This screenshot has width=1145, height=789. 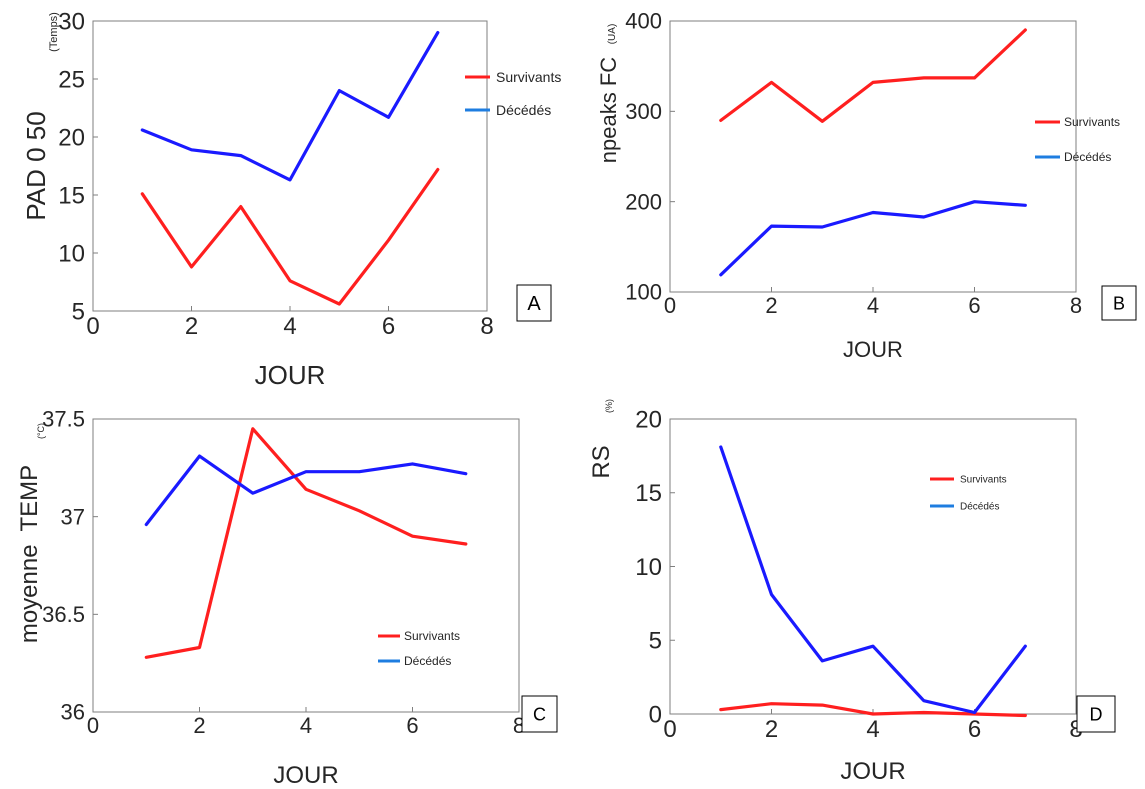 What do you see at coordinates (29, 554) in the screenshot?
I see `y-axis-label: moyenne TEMP` at bounding box center [29, 554].